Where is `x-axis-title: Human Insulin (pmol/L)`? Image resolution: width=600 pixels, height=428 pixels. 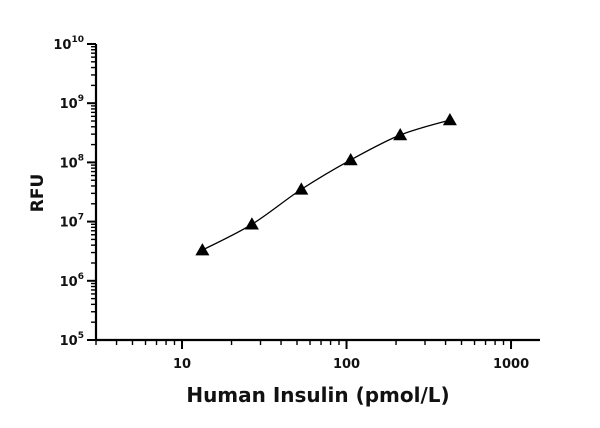
x-axis-title: Human Insulin (pmol/L) is located at coordinates (317, 395).